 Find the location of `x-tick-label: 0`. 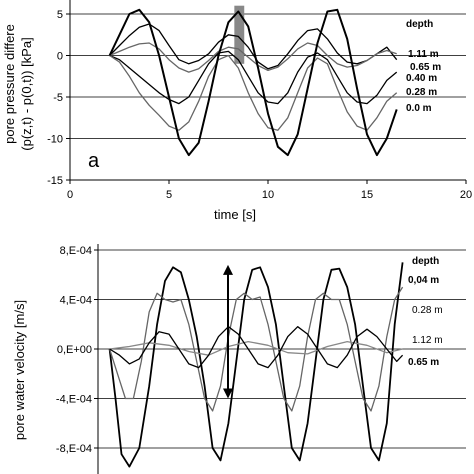

x-tick-label: 0 is located at coordinates (70, 195).